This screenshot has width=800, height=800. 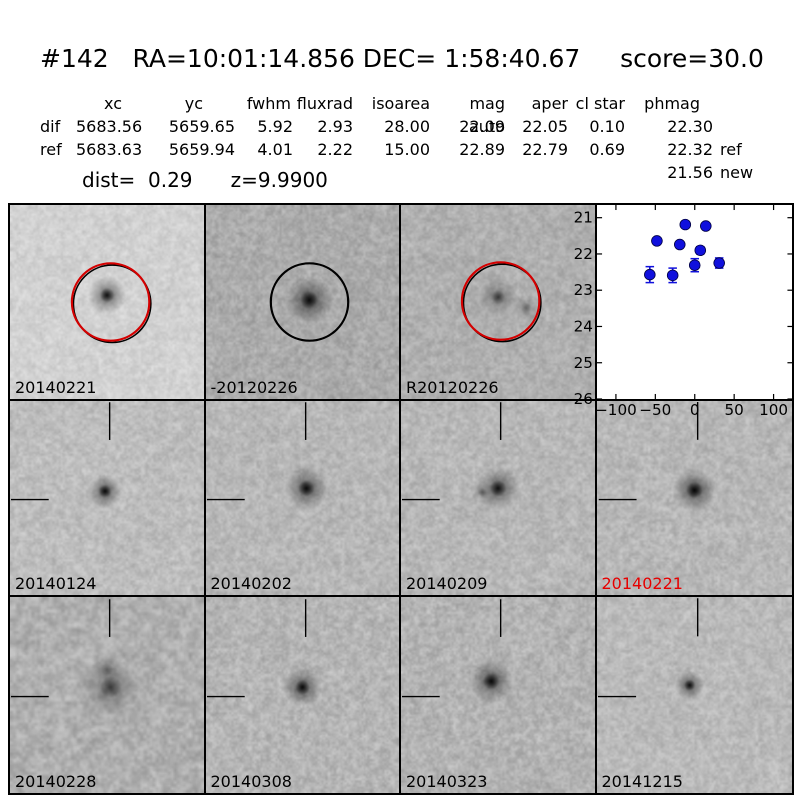 I want to click on dif-phmag-suffix, so click(x=738, y=126).